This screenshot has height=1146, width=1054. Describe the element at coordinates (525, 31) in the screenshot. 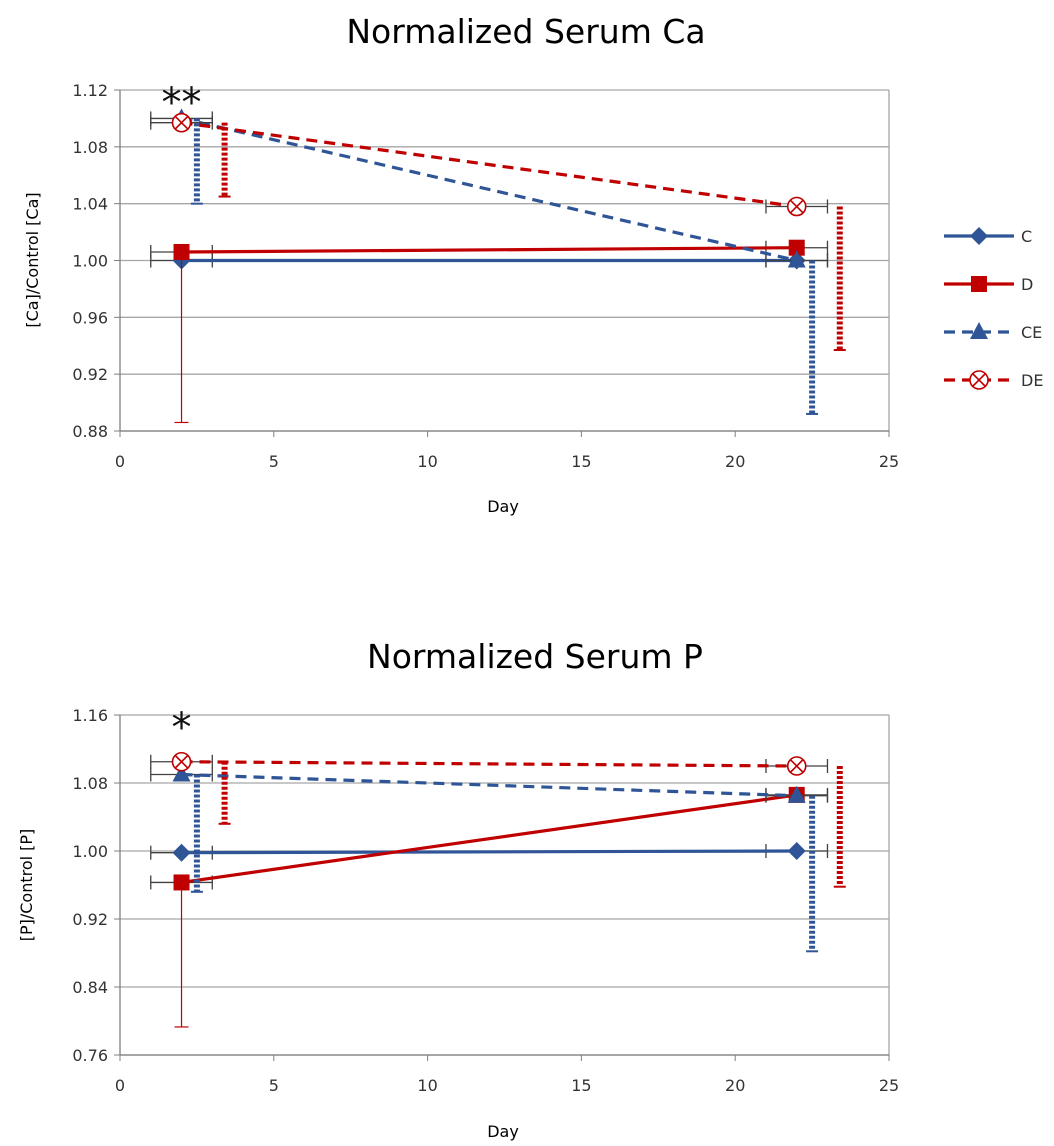

I see `chart-ca-title: Normalized Serum Ca` at that location.